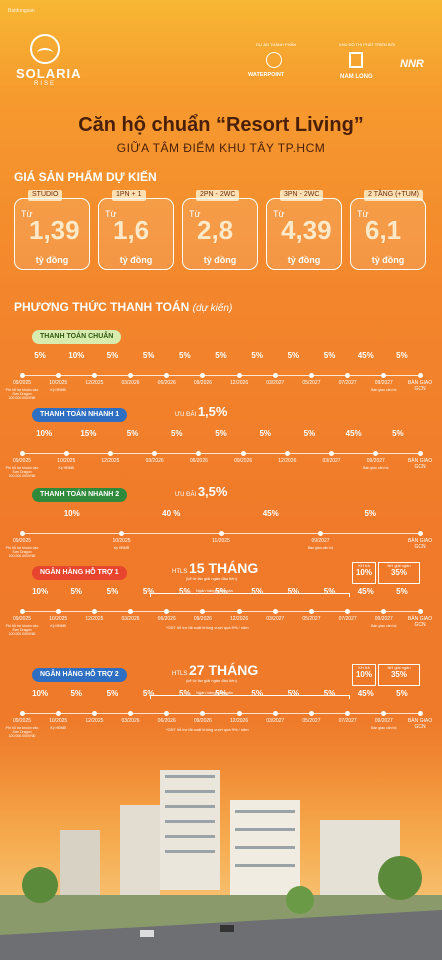 The image size is (442, 960). I want to click on plan-htls: HTLS 27 THÁNG, so click(215, 670).